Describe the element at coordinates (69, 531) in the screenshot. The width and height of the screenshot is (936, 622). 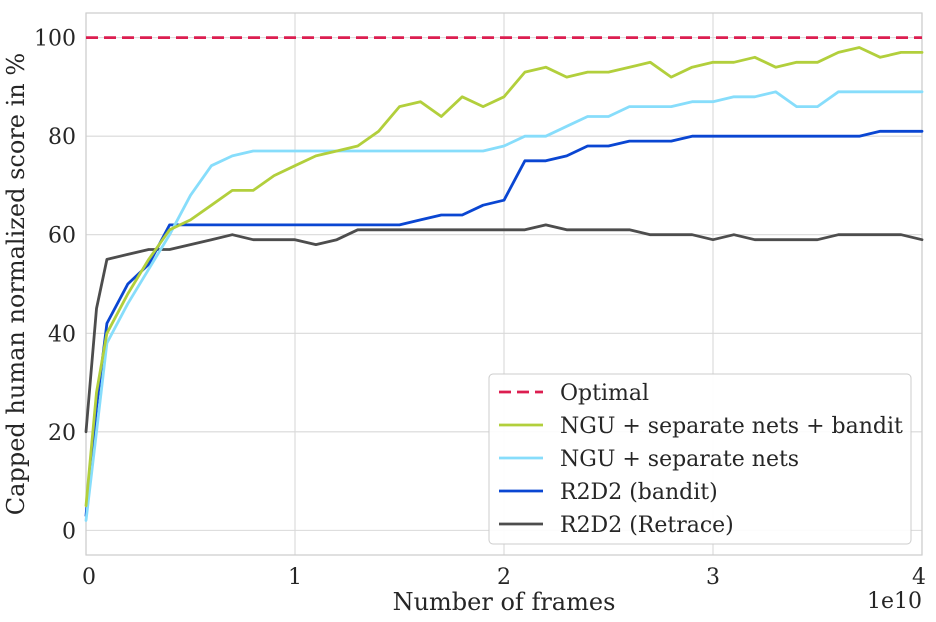
I see `y-tick-label: 0` at that location.